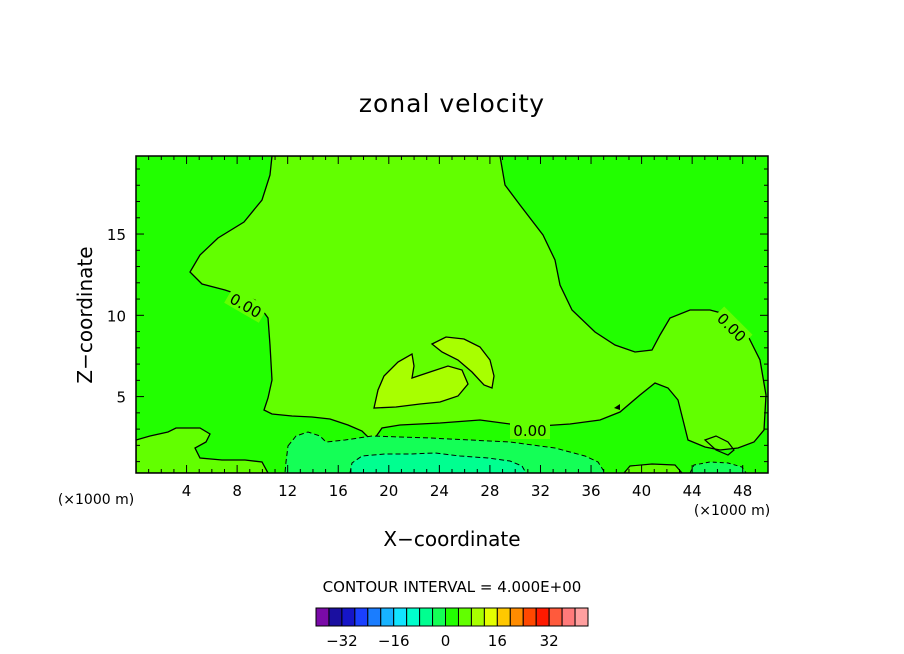 Image resolution: width=904 pixels, height=654 pixels. I want to click on x-tick-label: 48, so click(742, 491).